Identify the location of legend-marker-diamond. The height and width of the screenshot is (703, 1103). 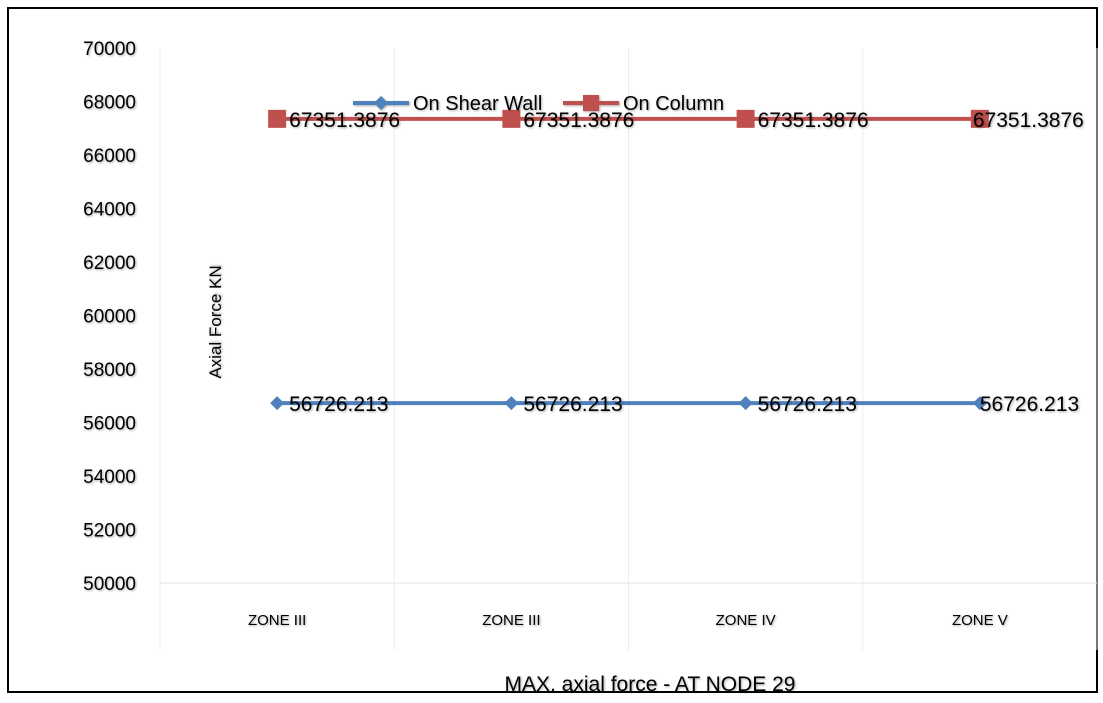
(381, 103).